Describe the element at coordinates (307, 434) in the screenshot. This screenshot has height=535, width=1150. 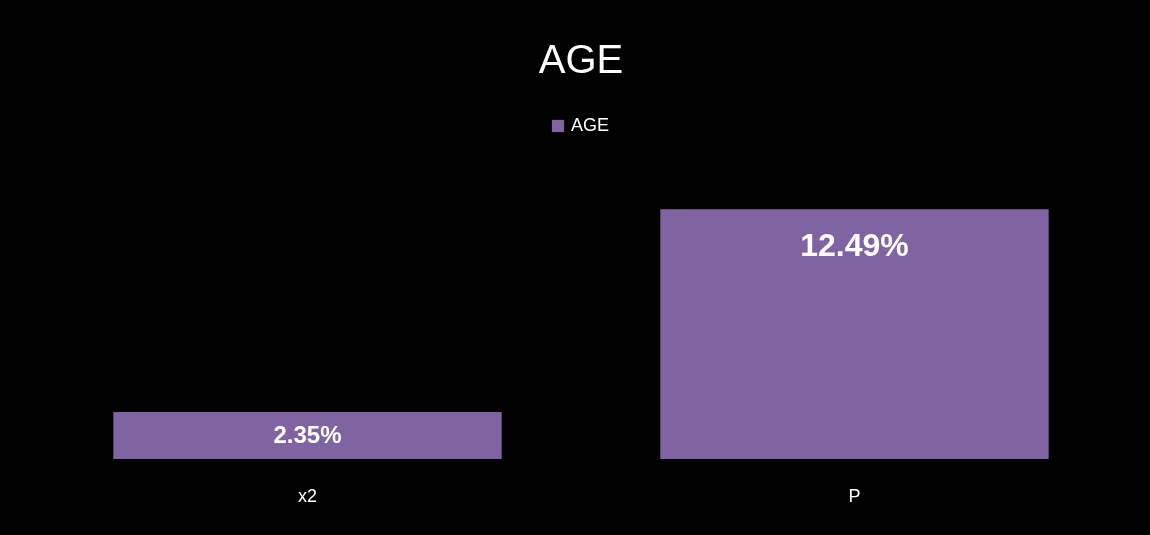
I see `data-label: 2.35%` at that location.